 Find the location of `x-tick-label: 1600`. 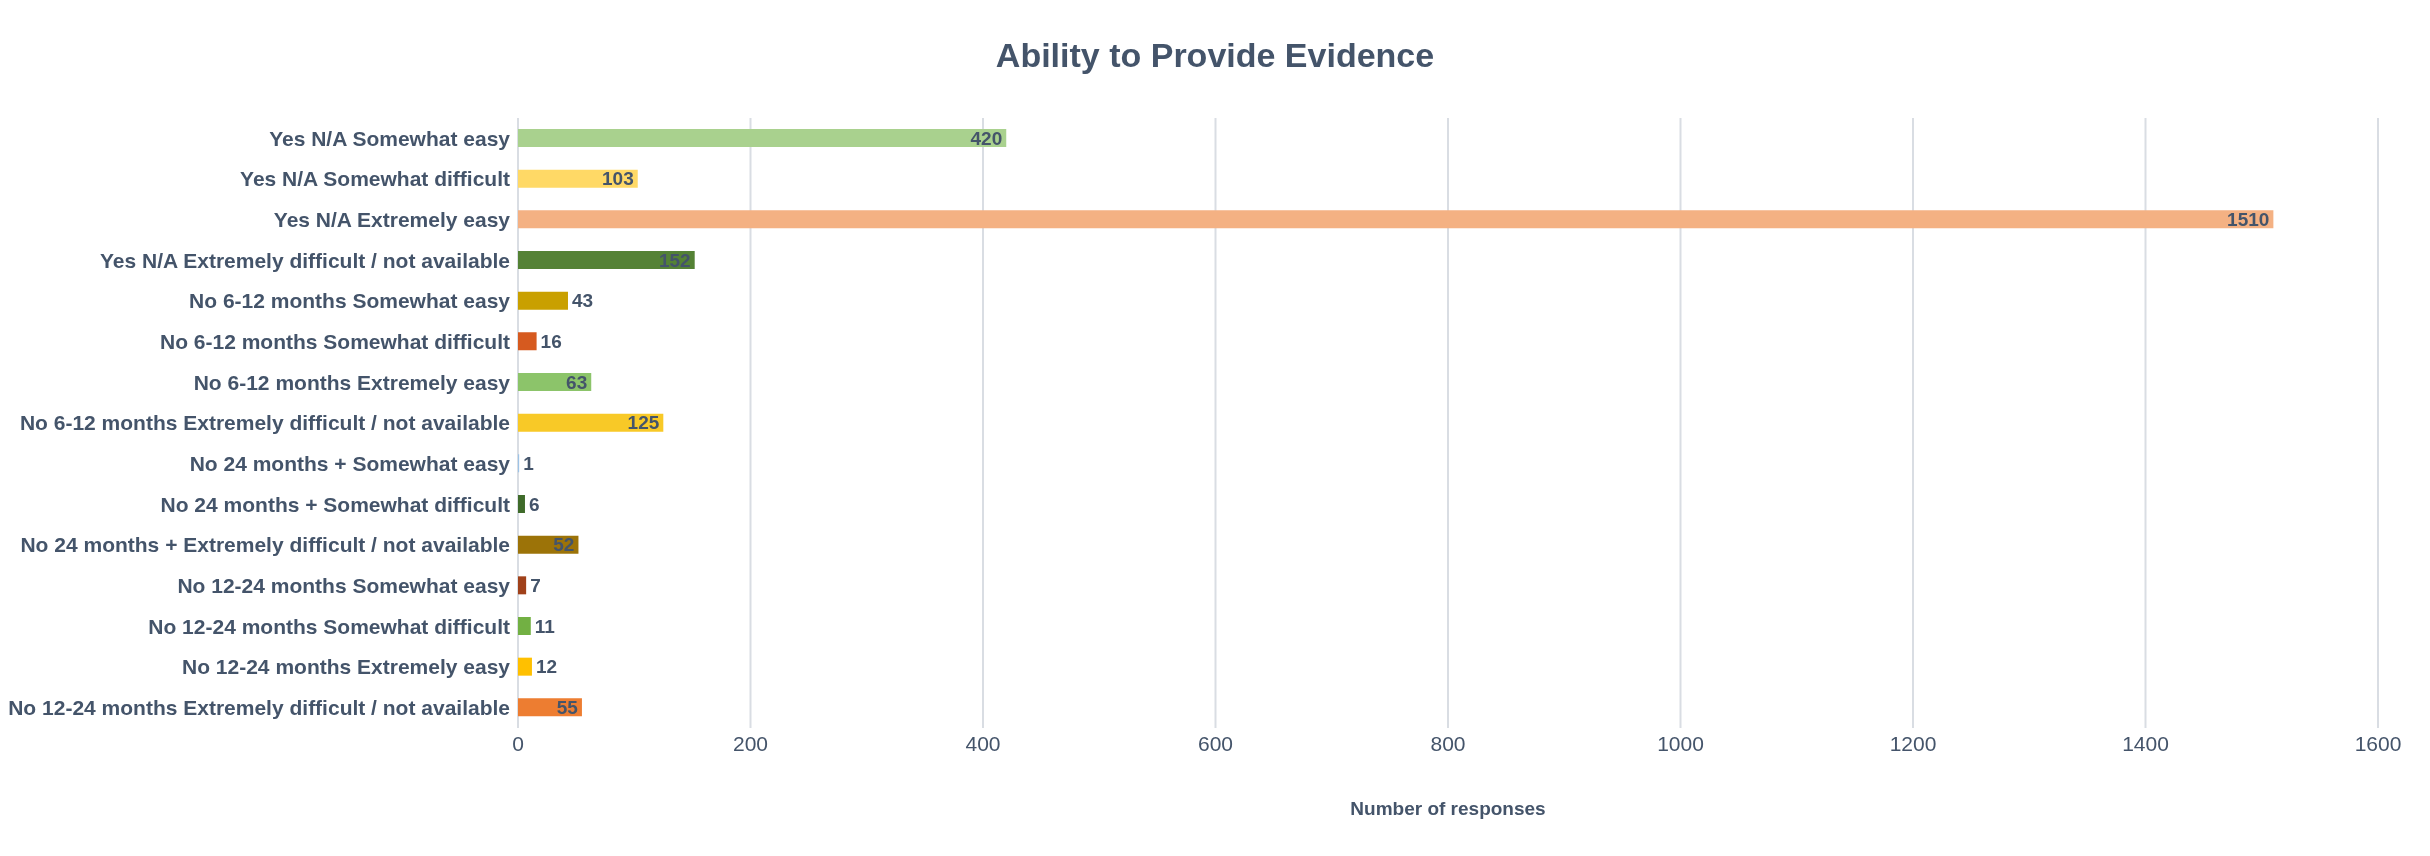

x-tick-label: 1600 is located at coordinates (2378, 743).